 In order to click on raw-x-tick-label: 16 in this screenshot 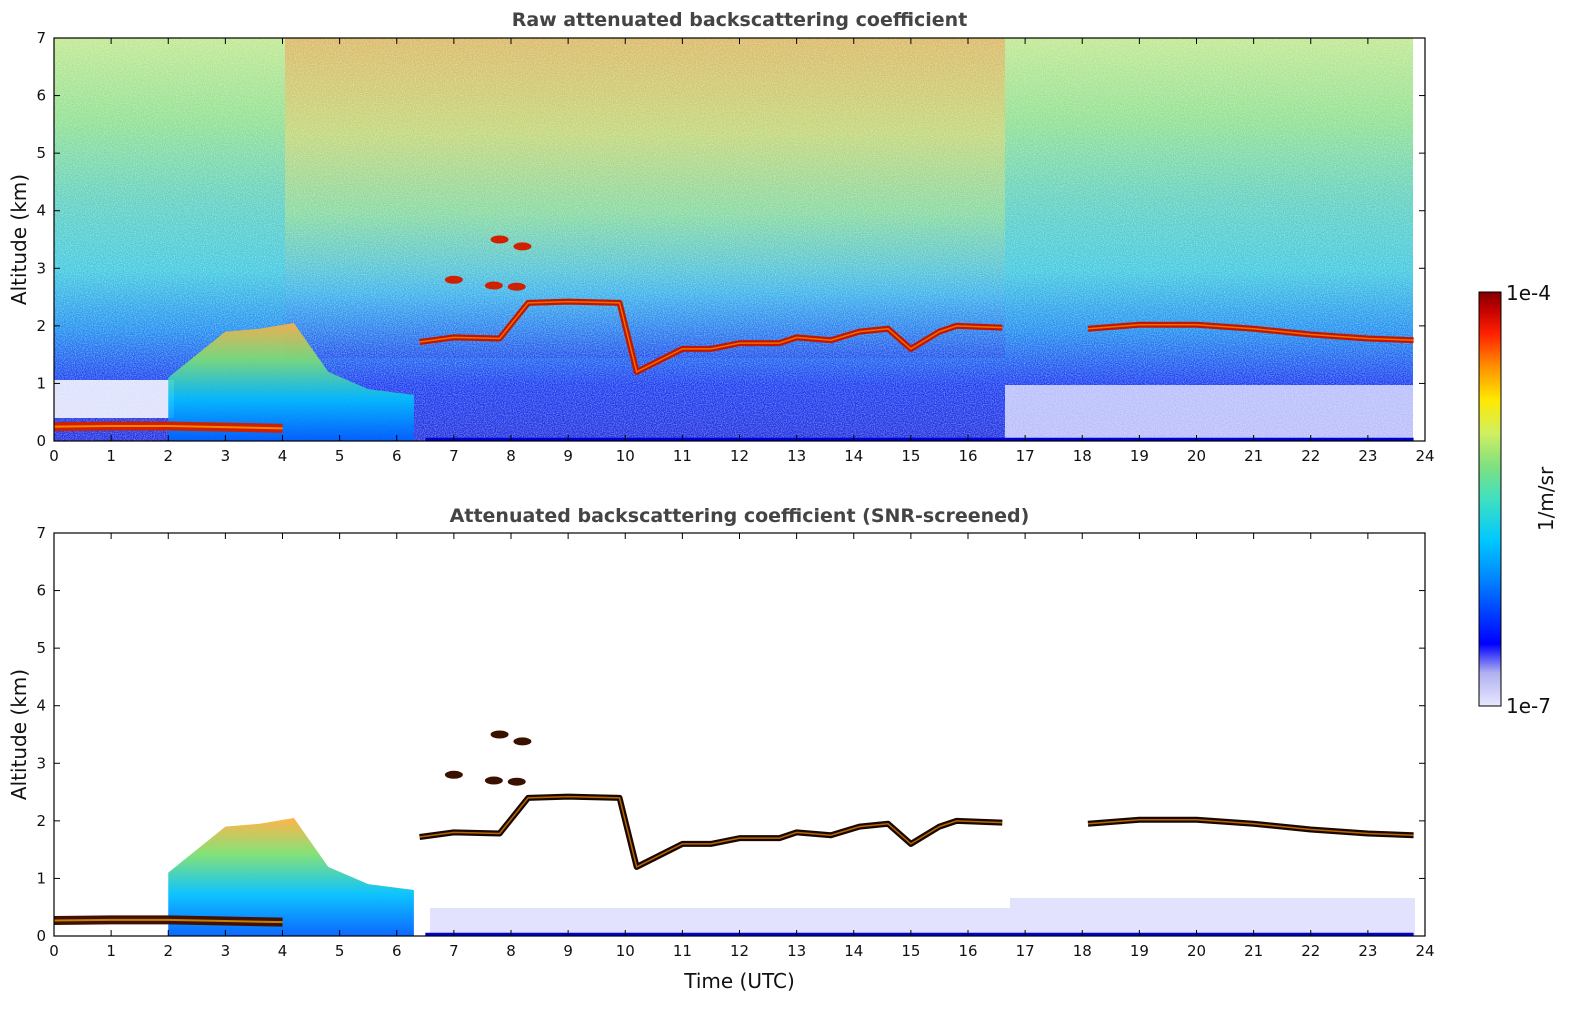, I will do `click(967, 456)`.